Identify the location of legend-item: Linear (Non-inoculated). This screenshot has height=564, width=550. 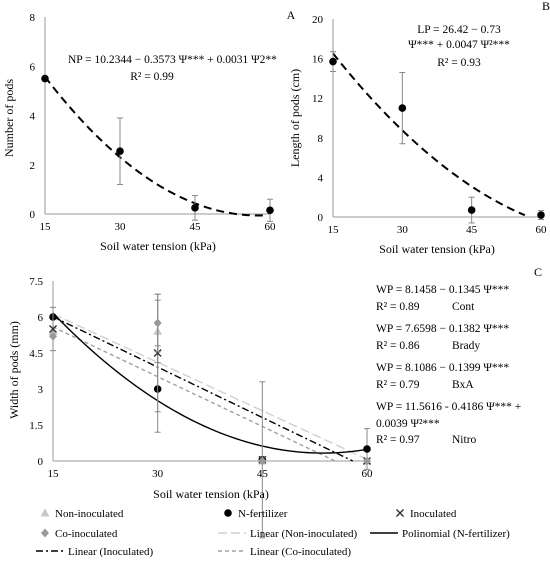
(288, 534).